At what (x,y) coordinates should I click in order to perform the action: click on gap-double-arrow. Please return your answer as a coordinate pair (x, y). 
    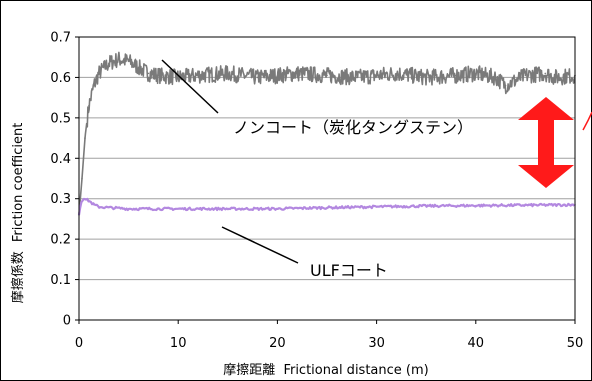
    Looking at the image, I should click on (546, 142).